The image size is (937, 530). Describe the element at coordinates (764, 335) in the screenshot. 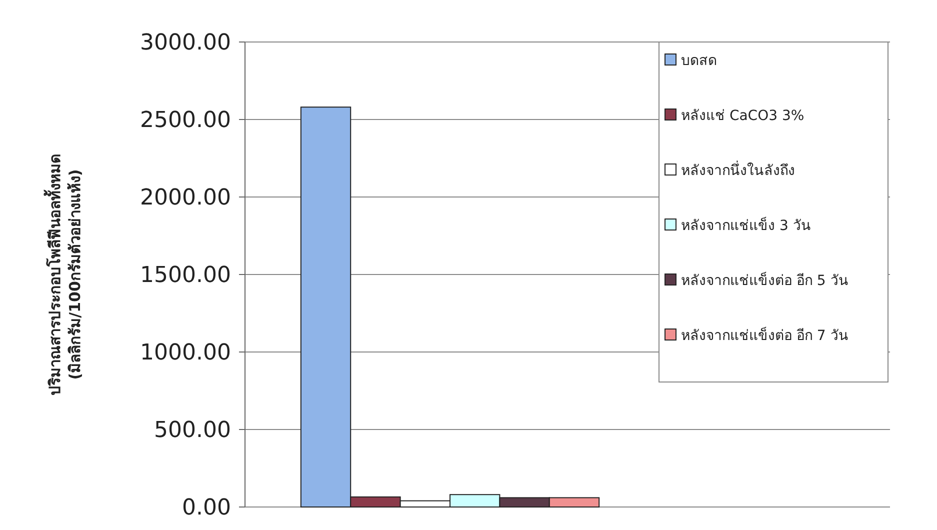

I see `legend-label: หลังจากแช่แข็งต่อ อีก 7 วัน` at that location.